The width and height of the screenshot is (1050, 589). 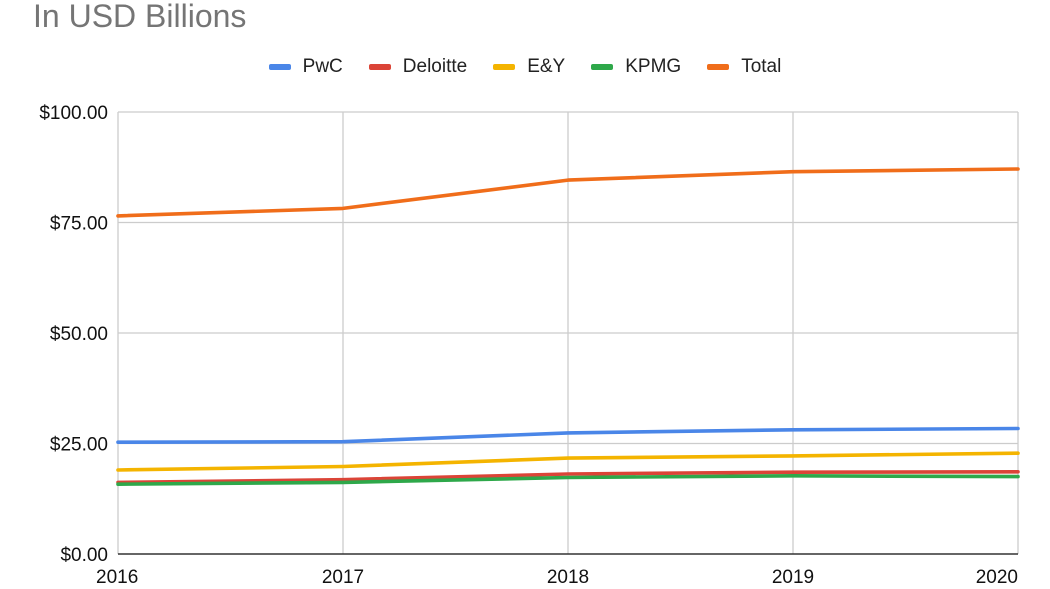 I want to click on legend-item-pwc: PwC, so click(x=305, y=67).